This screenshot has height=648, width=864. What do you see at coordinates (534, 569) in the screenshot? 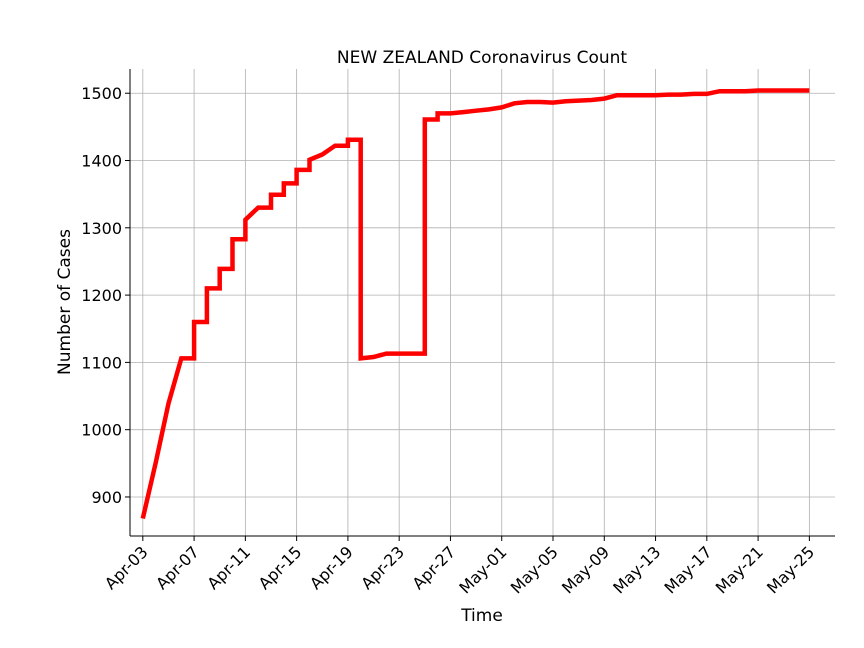
I see `x-tick-label: May-05` at bounding box center [534, 569].